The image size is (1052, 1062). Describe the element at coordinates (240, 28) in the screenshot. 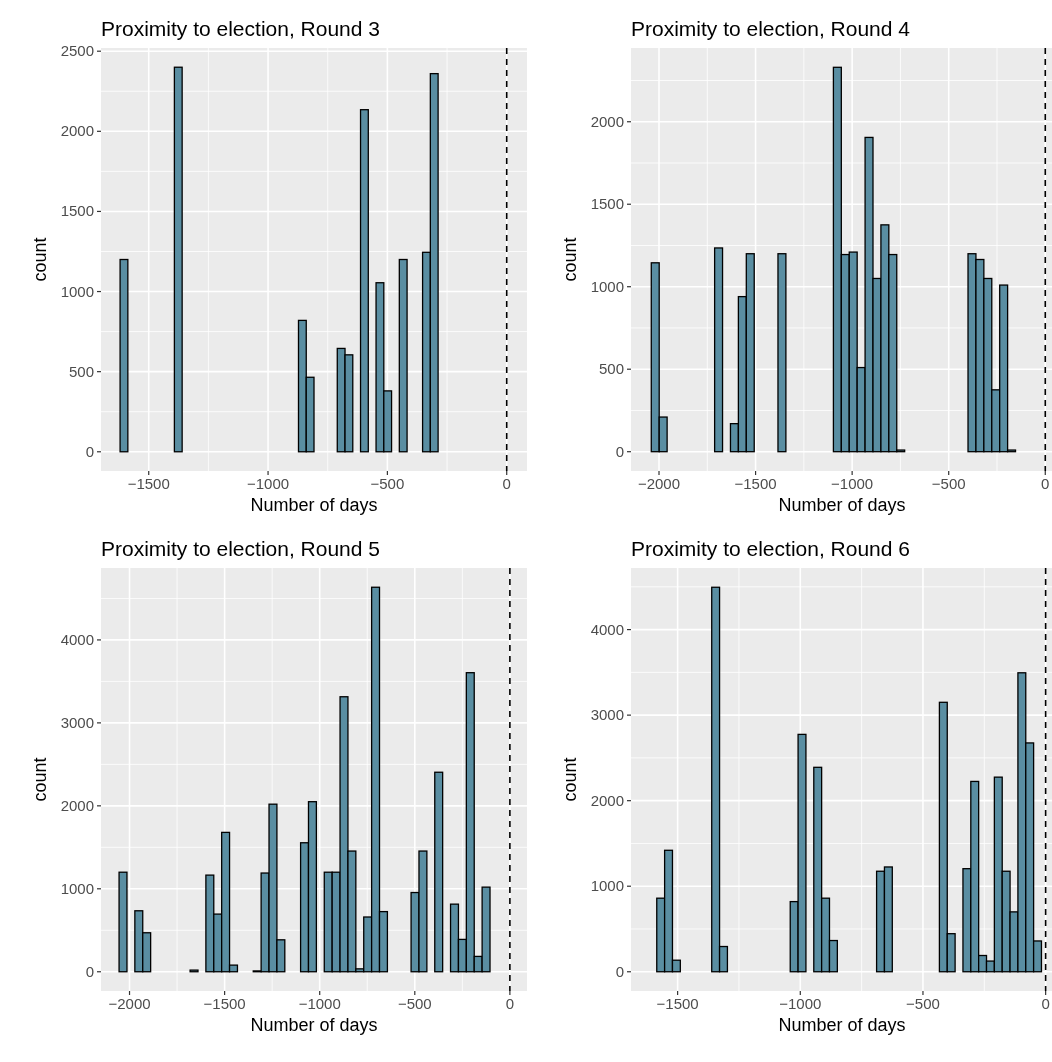

I see `chart-title: Proximity to election, Round 3` at that location.